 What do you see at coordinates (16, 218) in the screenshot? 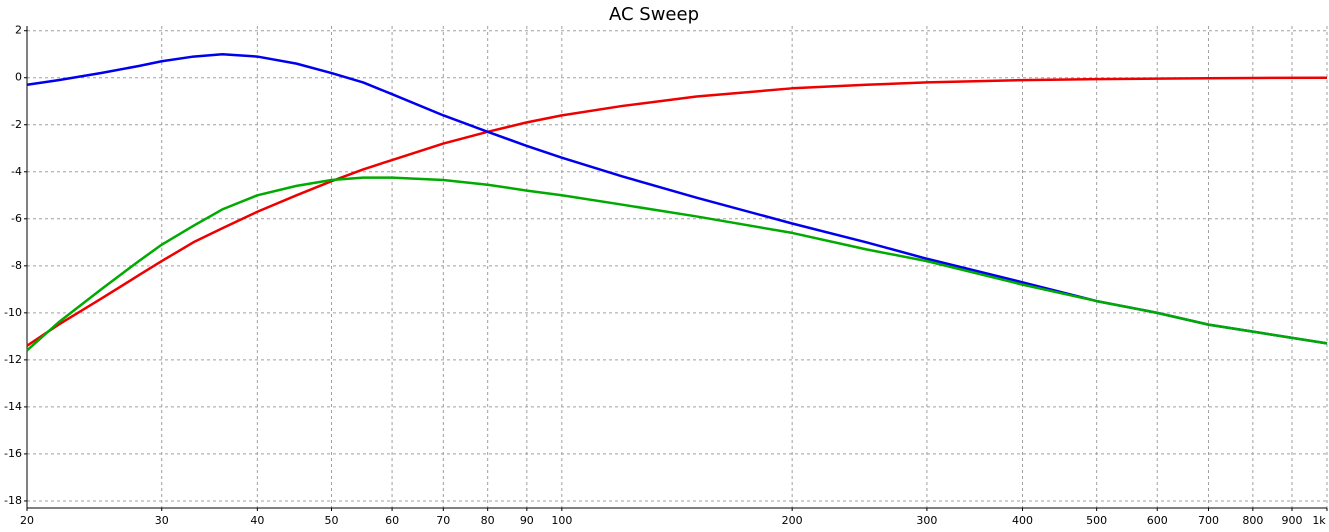
I see `y-tick-label: -6` at bounding box center [16, 218].